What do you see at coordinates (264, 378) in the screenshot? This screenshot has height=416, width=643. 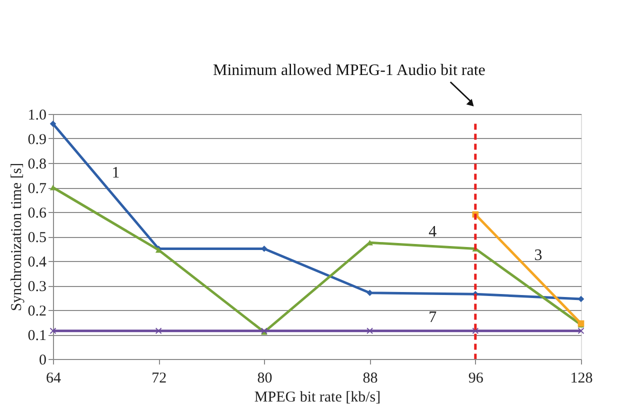 I see `x-tick-label: 80` at bounding box center [264, 378].